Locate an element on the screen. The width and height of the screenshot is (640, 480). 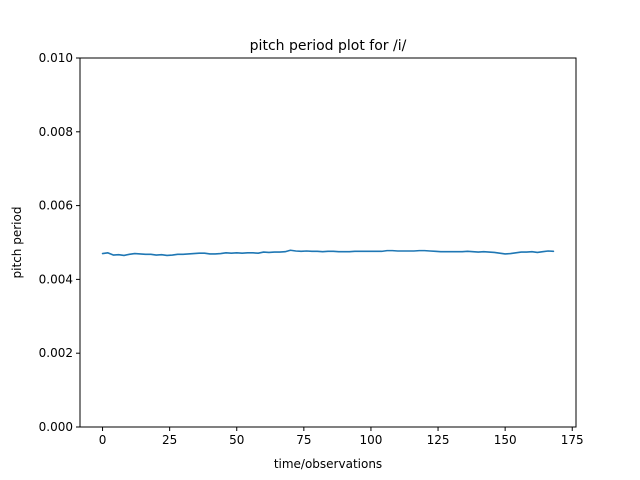
y-tick-label: 0.006 is located at coordinates (56, 206).